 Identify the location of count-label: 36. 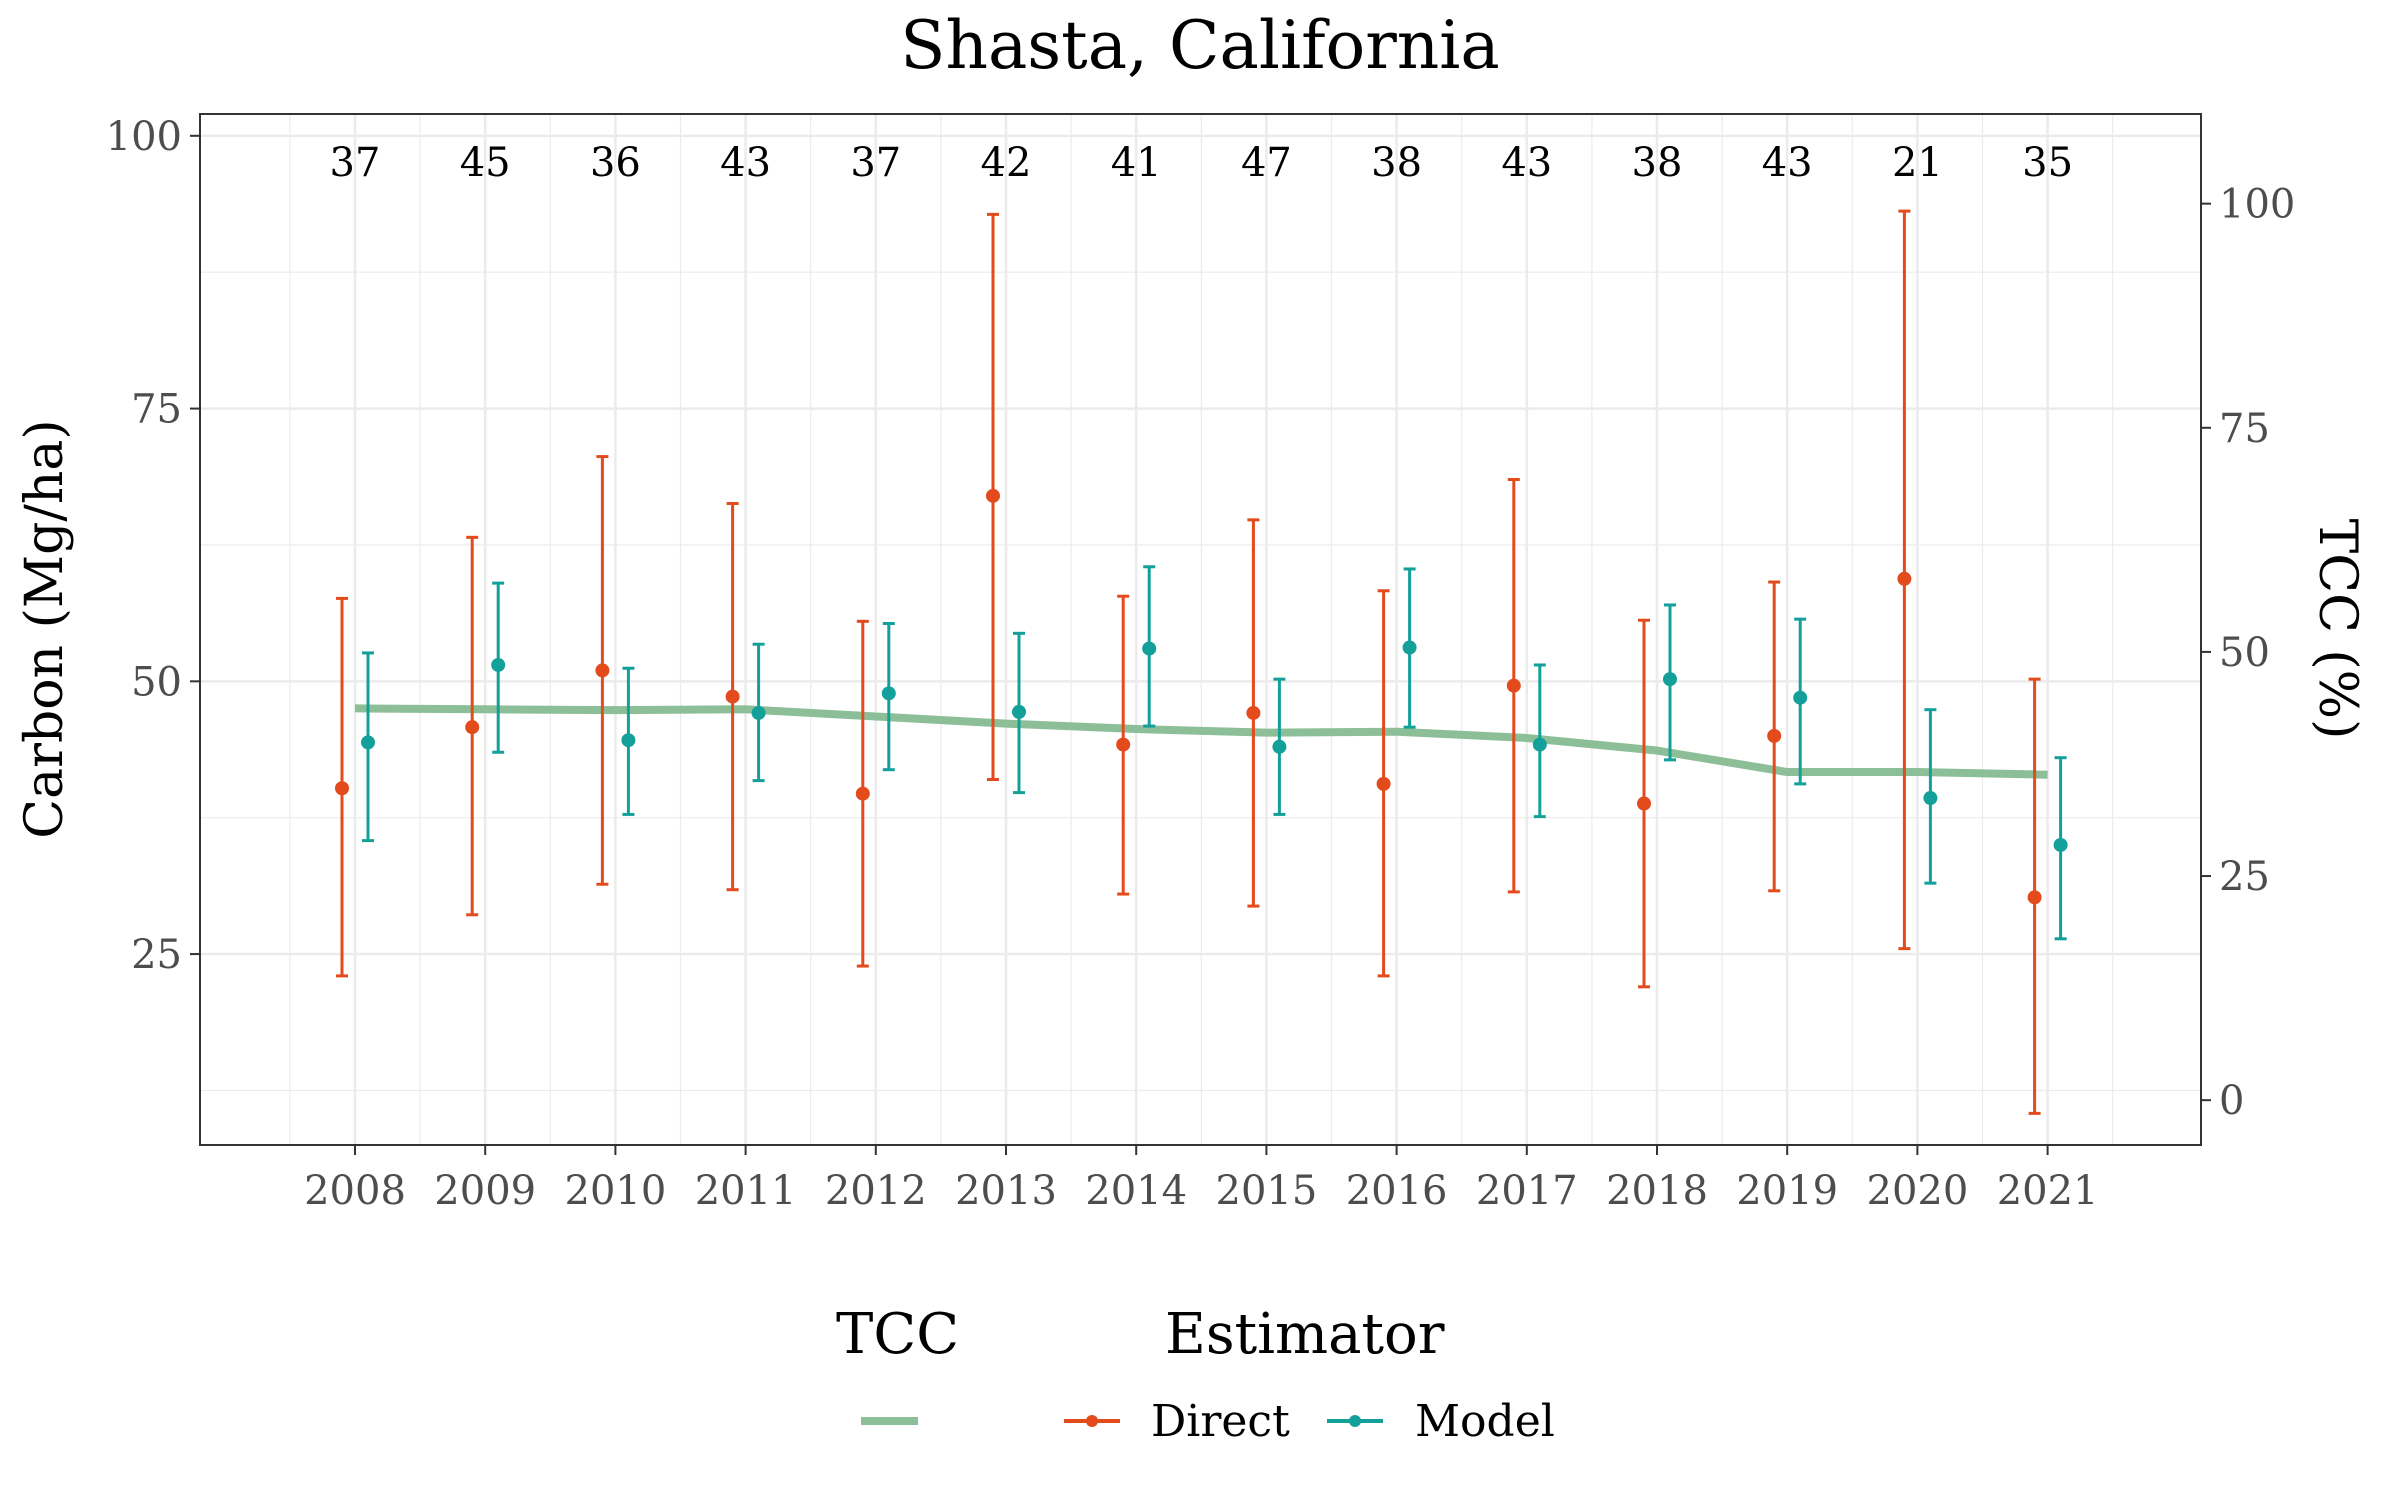
(615, 163).